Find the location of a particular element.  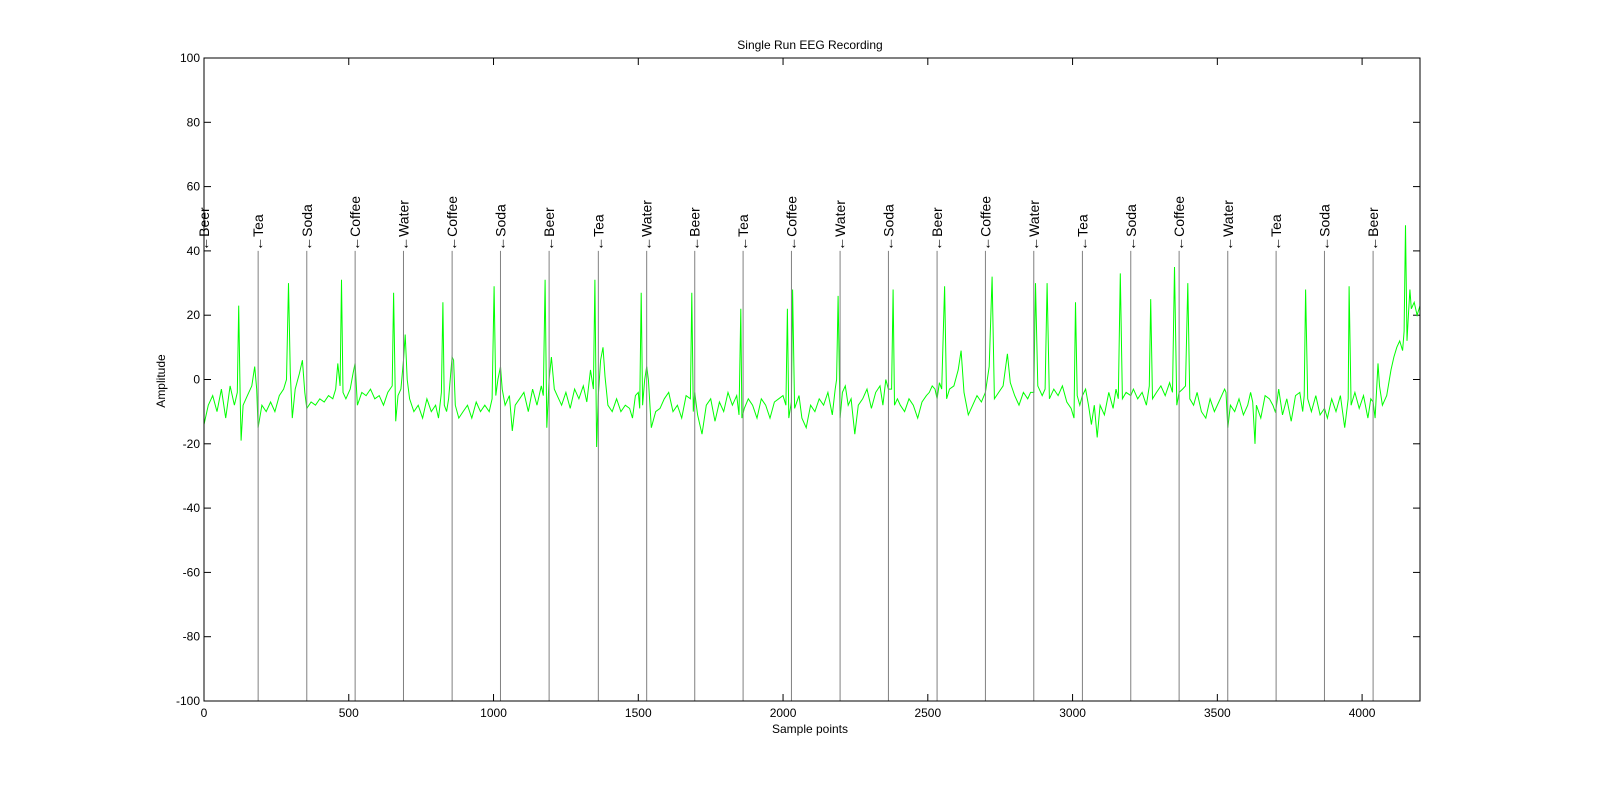

y-tick-label: 0 is located at coordinates (196, 380).